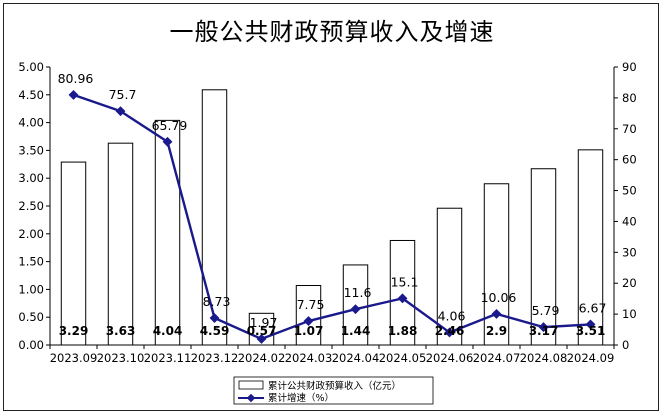 The width and height of the screenshot is (663, 415). I want to click on line-data-label: 65.79, so click(170, 125).